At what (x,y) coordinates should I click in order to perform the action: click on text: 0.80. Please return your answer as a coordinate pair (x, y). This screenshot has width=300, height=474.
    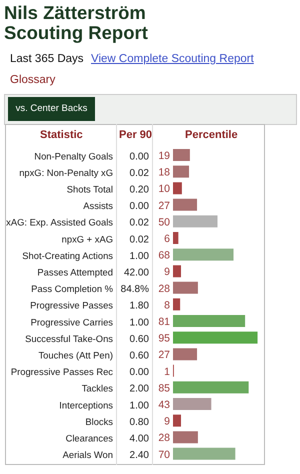
    Looking at the image, I should click on (140, 422).